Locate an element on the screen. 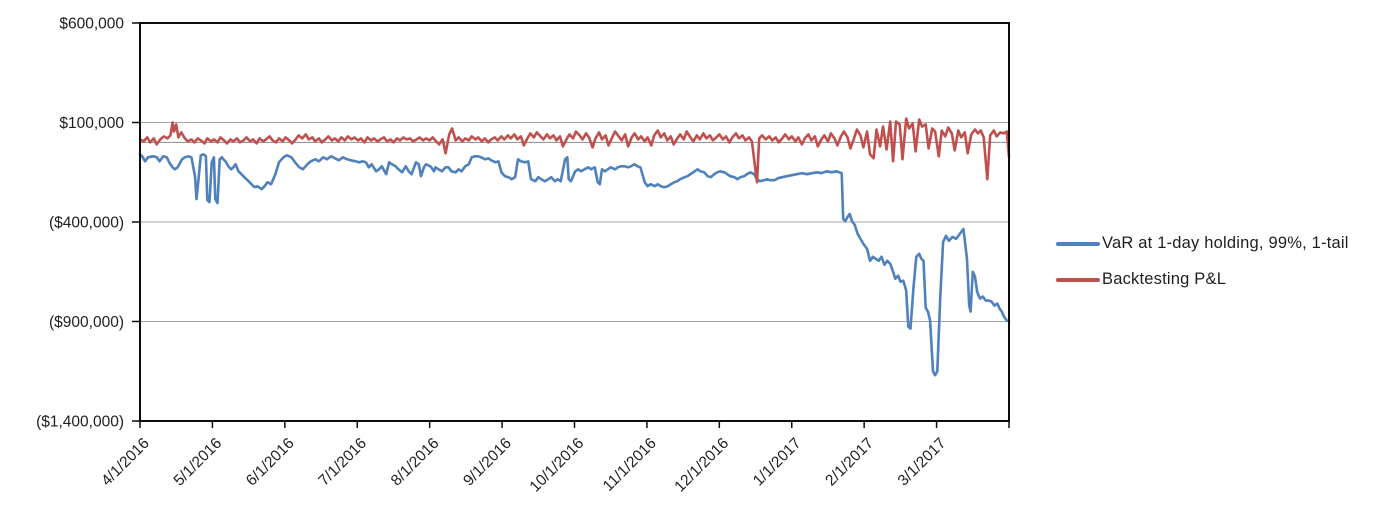 The image size is (1399, 530). legend-label-pnl: Backtesting P&L is located at coordinates (1164, 279).